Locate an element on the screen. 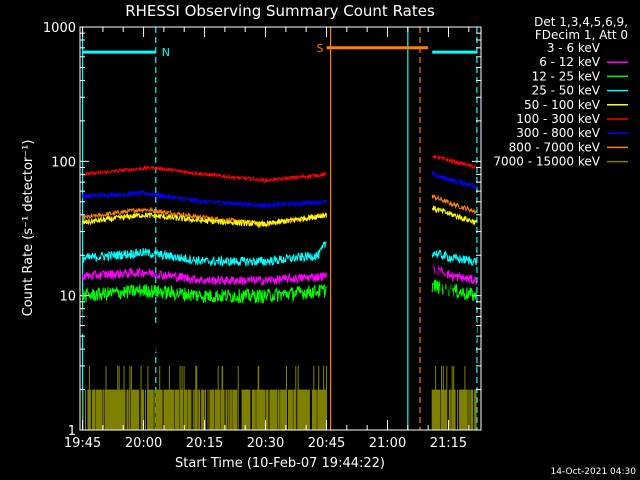 Image resolution: width=640 pixels, height=480 pixels. legend-item-label: 25 - 50 keV is located at coordinates (566, 91).